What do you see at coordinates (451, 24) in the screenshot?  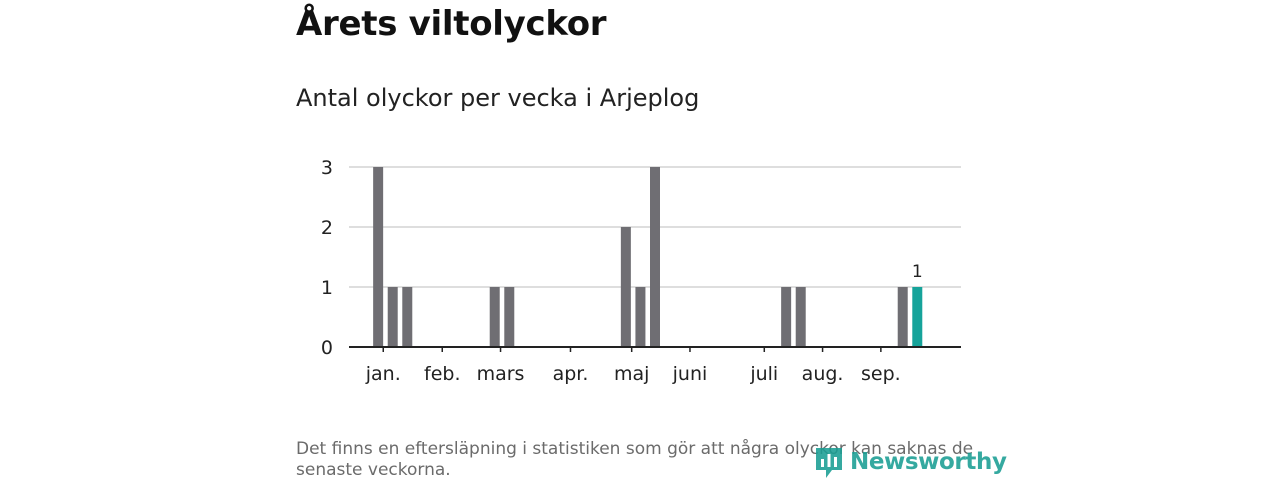 I see `chart-title: Årets viltolyckor` at bounding box center [451, 24].